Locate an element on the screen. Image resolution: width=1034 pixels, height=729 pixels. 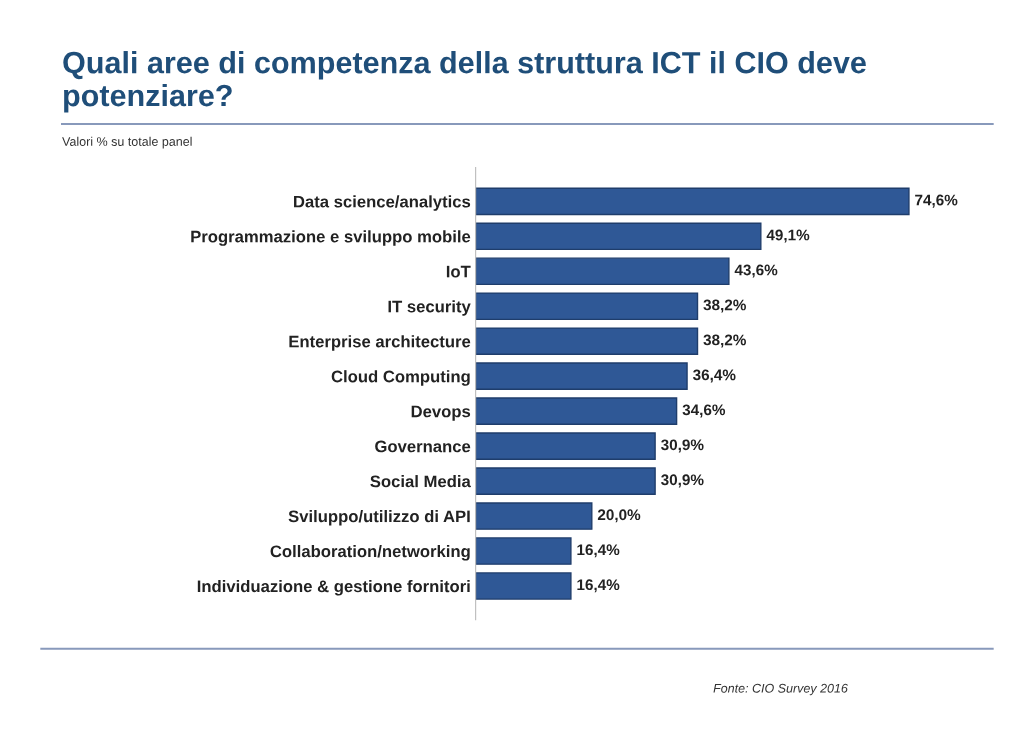
data-label: 43,6% is located at coordinates (756, 271).